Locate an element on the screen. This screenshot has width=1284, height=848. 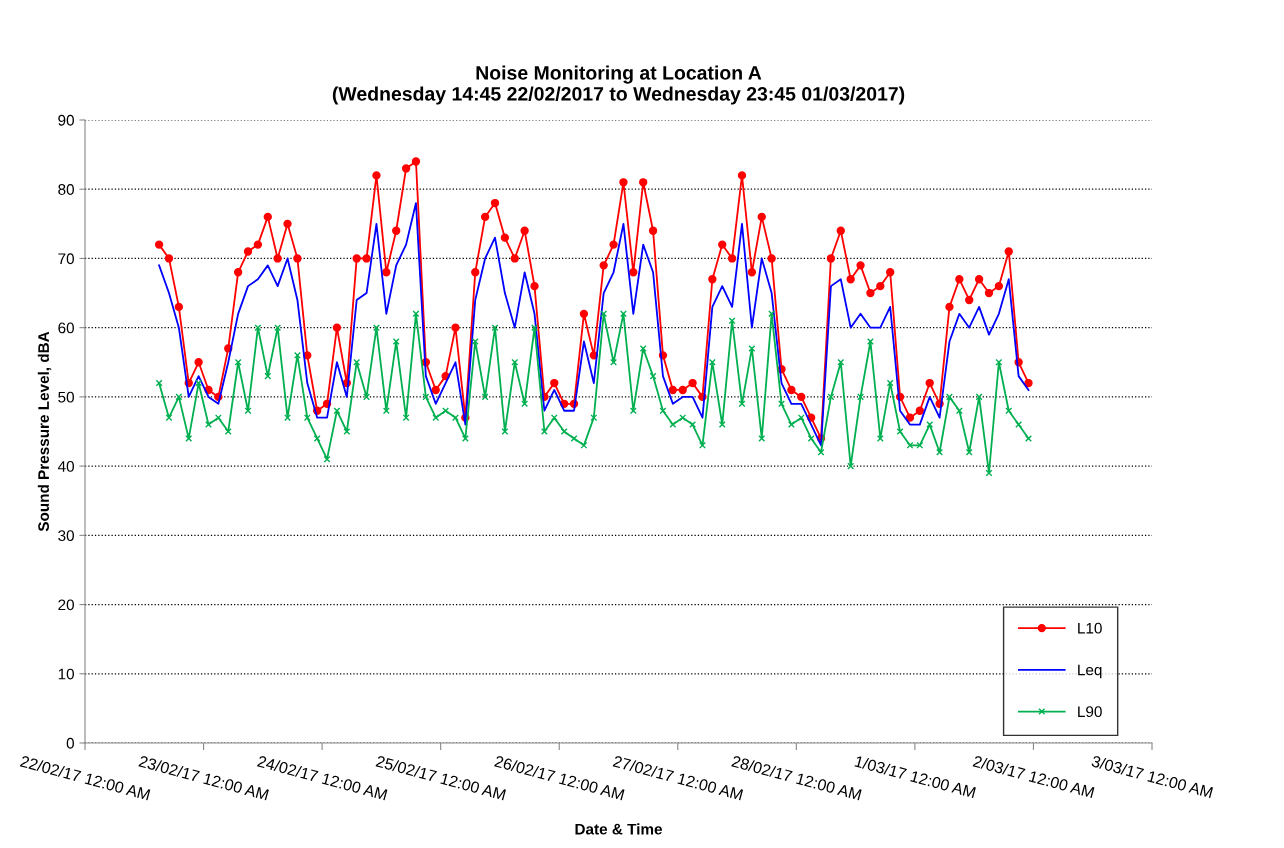
y-tick-label: 80 is located at coordinates (66, 189).